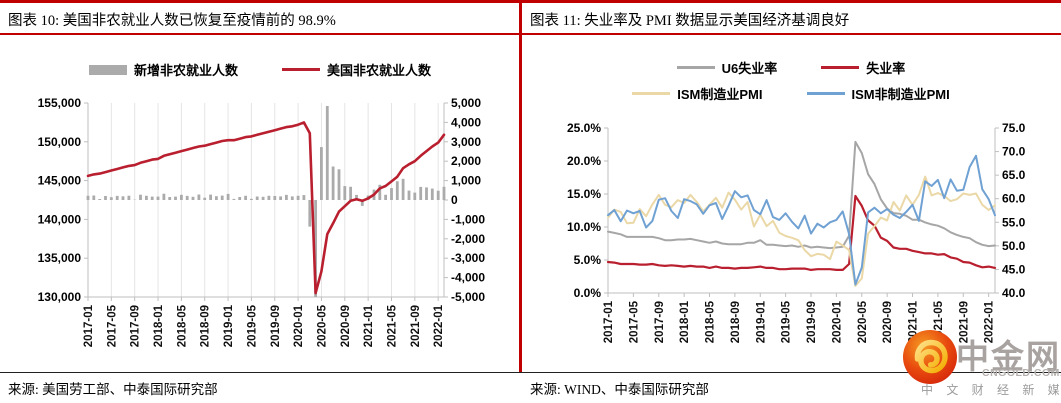 This screenshot has height=403, width=1061. Describe the element at coordinates (588, 260) in the screenshot. I see `svg-text: 5.0%` at that location.